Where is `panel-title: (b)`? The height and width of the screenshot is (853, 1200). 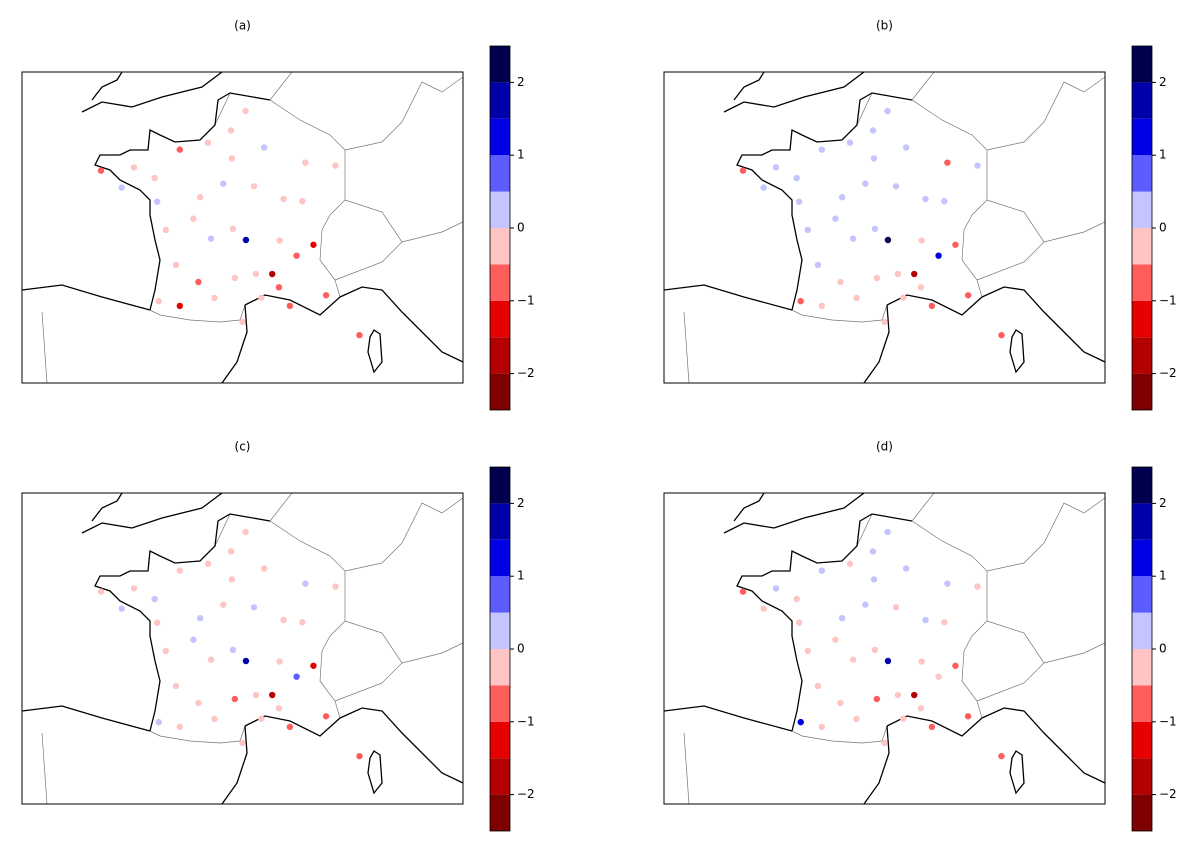 panel-title: (b) is located at coordinates (884, 26).